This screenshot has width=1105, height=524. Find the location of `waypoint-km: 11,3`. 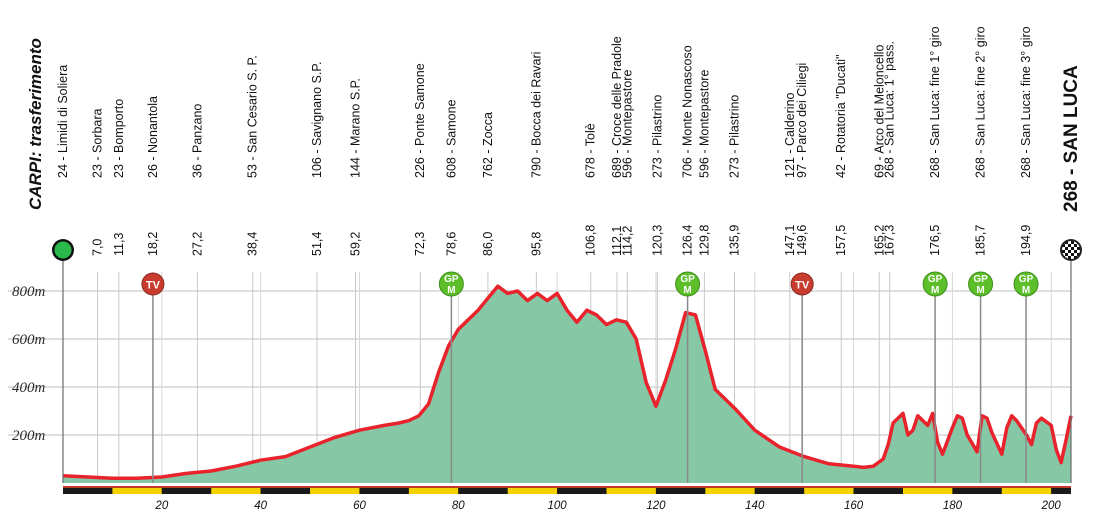

waypoint-km: 11,3 is located at coordinates (119, 244).